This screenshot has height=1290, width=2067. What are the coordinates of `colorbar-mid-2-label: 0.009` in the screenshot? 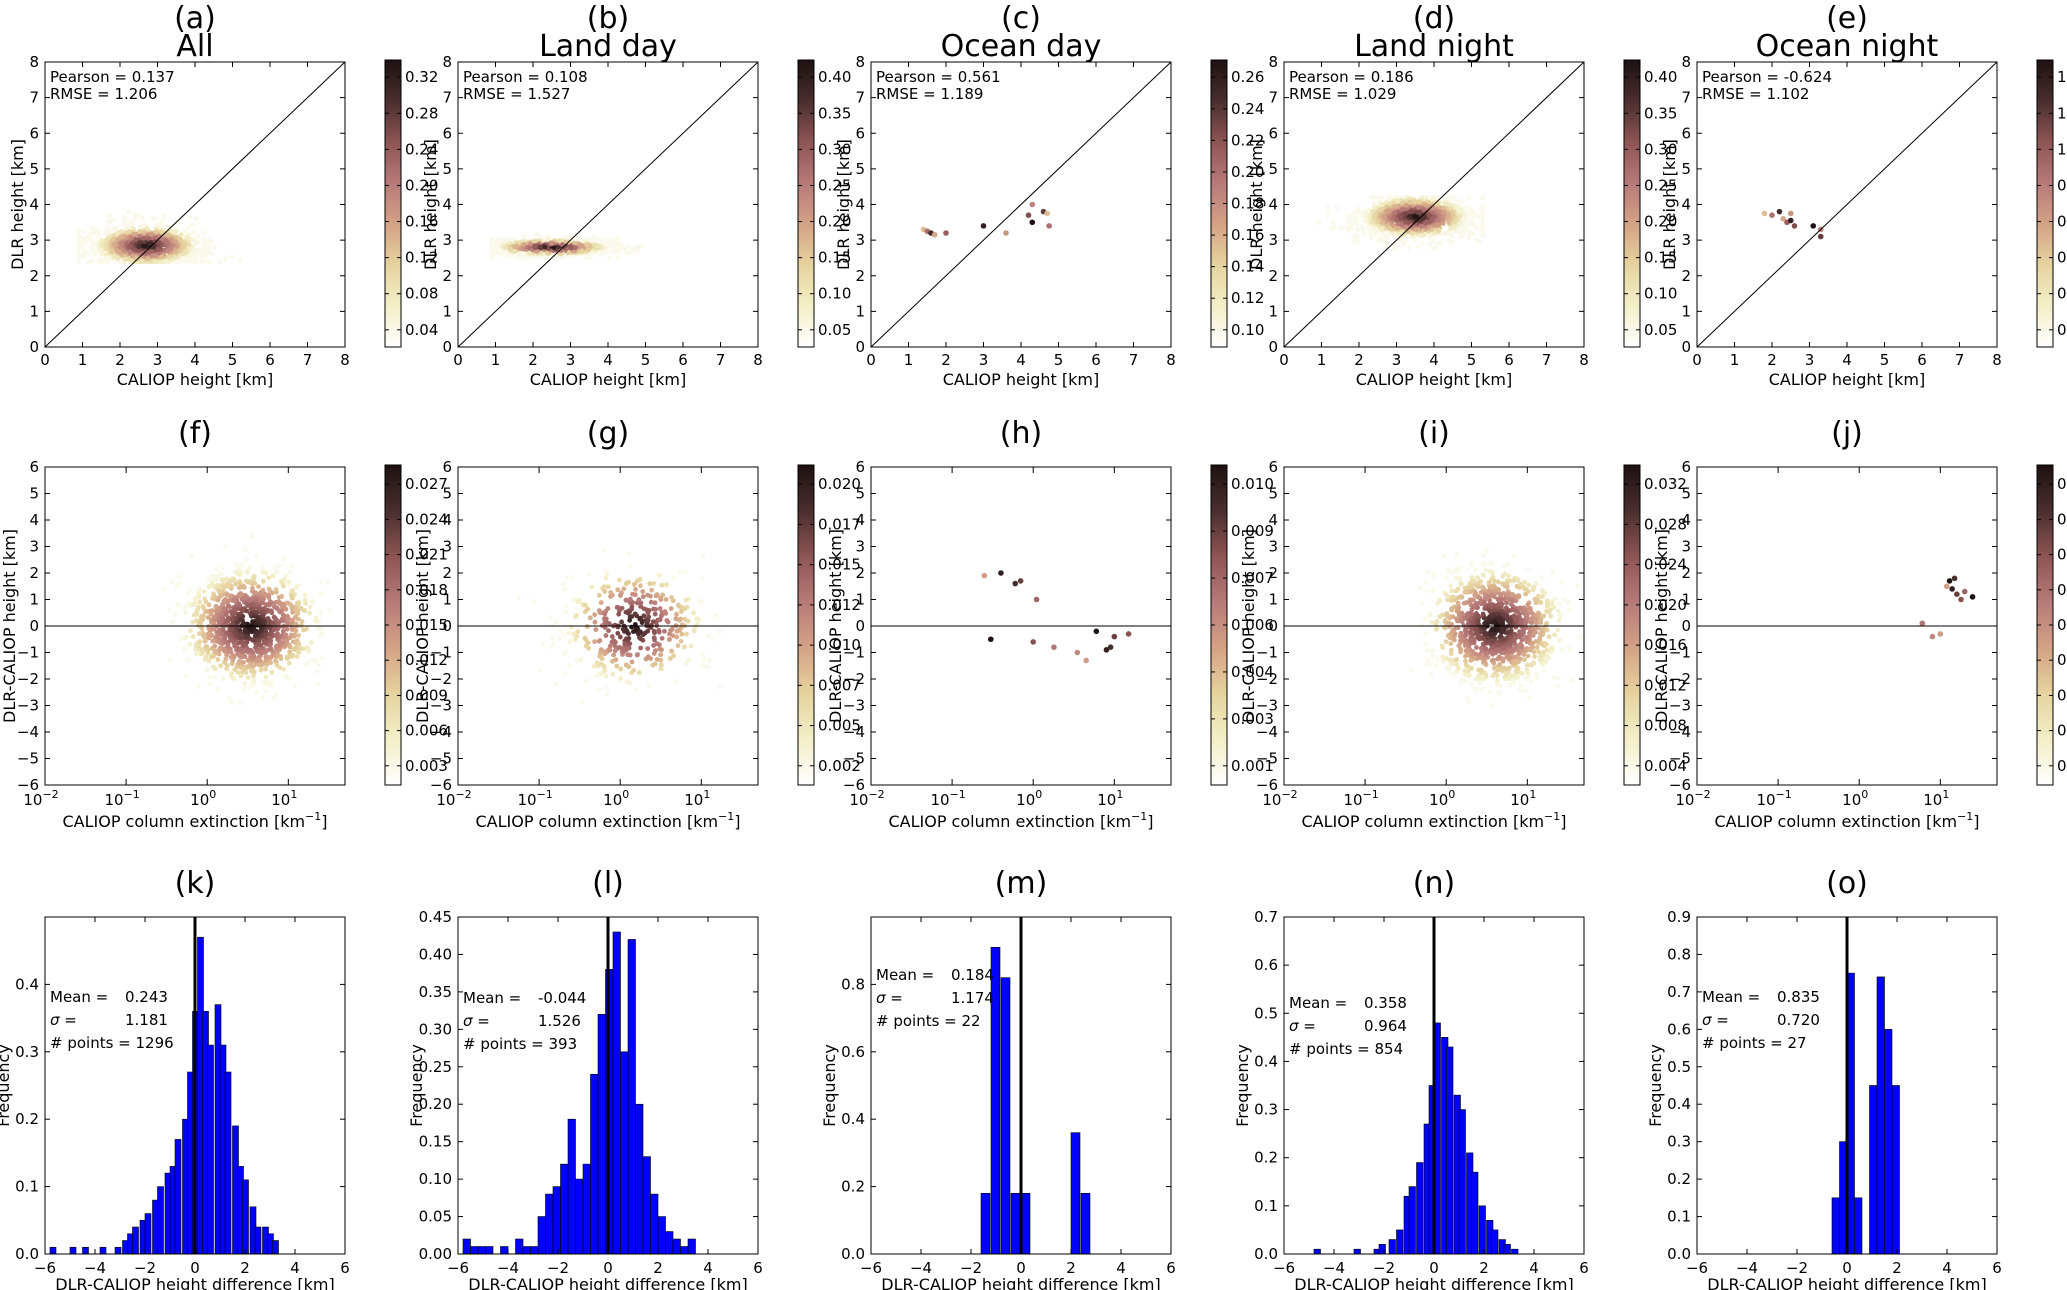 It's located at (1252, 531).